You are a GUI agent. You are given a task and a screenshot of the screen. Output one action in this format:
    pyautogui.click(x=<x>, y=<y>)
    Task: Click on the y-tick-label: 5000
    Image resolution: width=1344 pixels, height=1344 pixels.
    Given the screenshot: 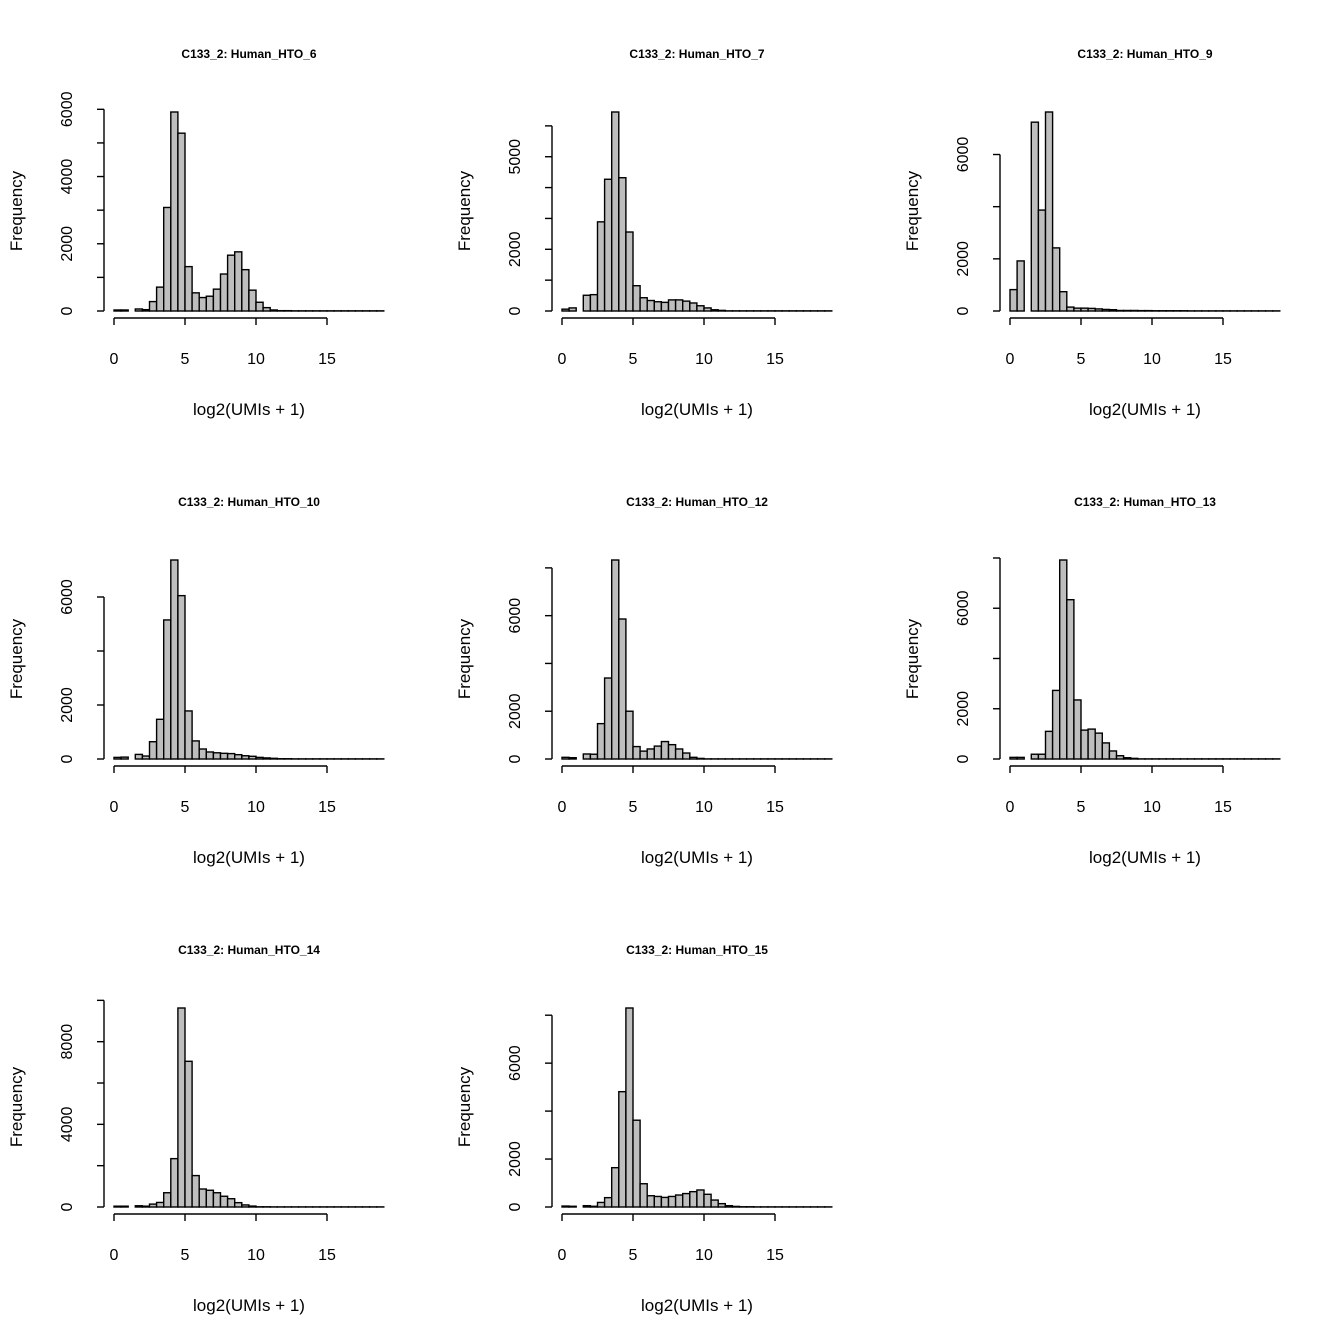 What is the action you would take?
    pyautogui.click(x=515, y=157)
    